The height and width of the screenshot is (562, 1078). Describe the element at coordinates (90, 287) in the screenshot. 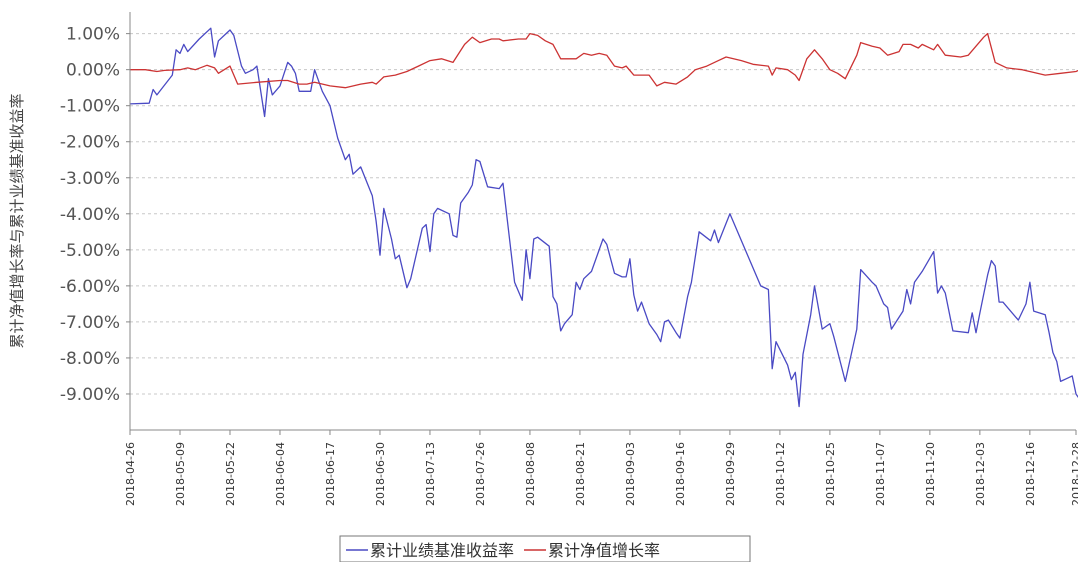

I see `y-tick-label: -6.00%` at that location.